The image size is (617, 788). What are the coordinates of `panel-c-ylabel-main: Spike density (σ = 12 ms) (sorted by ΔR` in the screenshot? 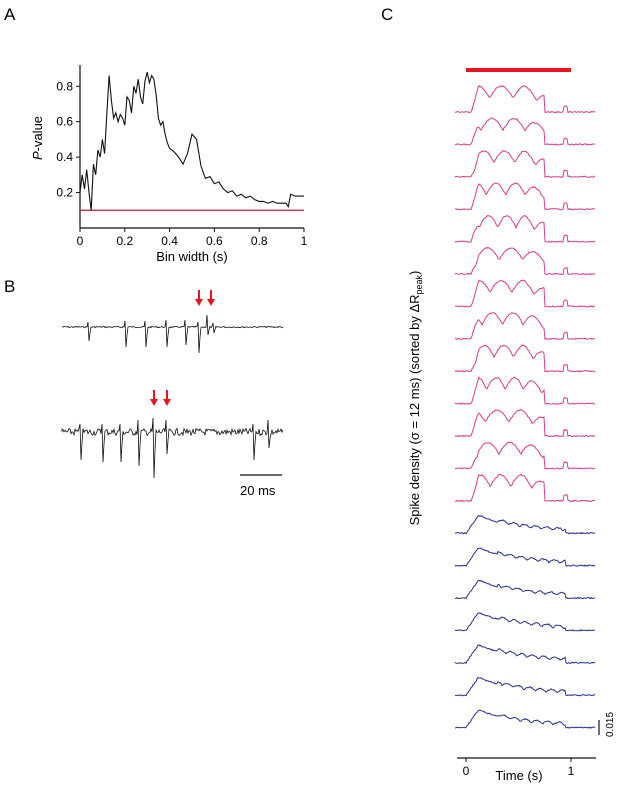 It's located at (414, 409).